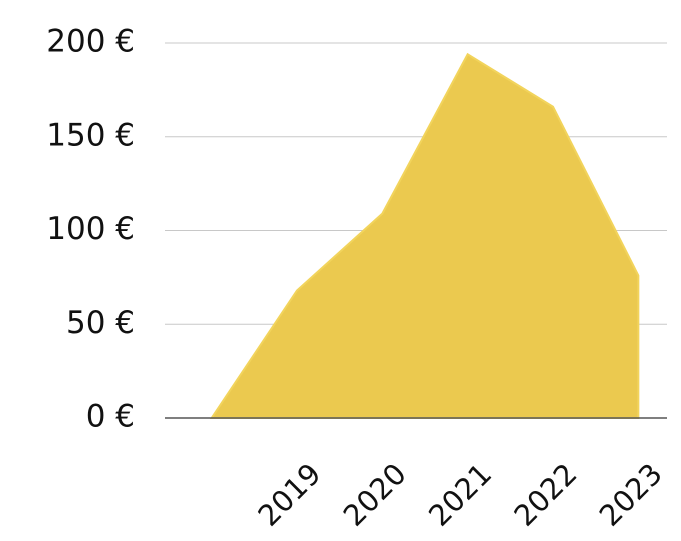 The width and height of the screenshot is (681, 541). What do you see at coordinates (545, 495) in the screenshot?
I see `x-tick-label: 2022` at bounding box center [545, 495].